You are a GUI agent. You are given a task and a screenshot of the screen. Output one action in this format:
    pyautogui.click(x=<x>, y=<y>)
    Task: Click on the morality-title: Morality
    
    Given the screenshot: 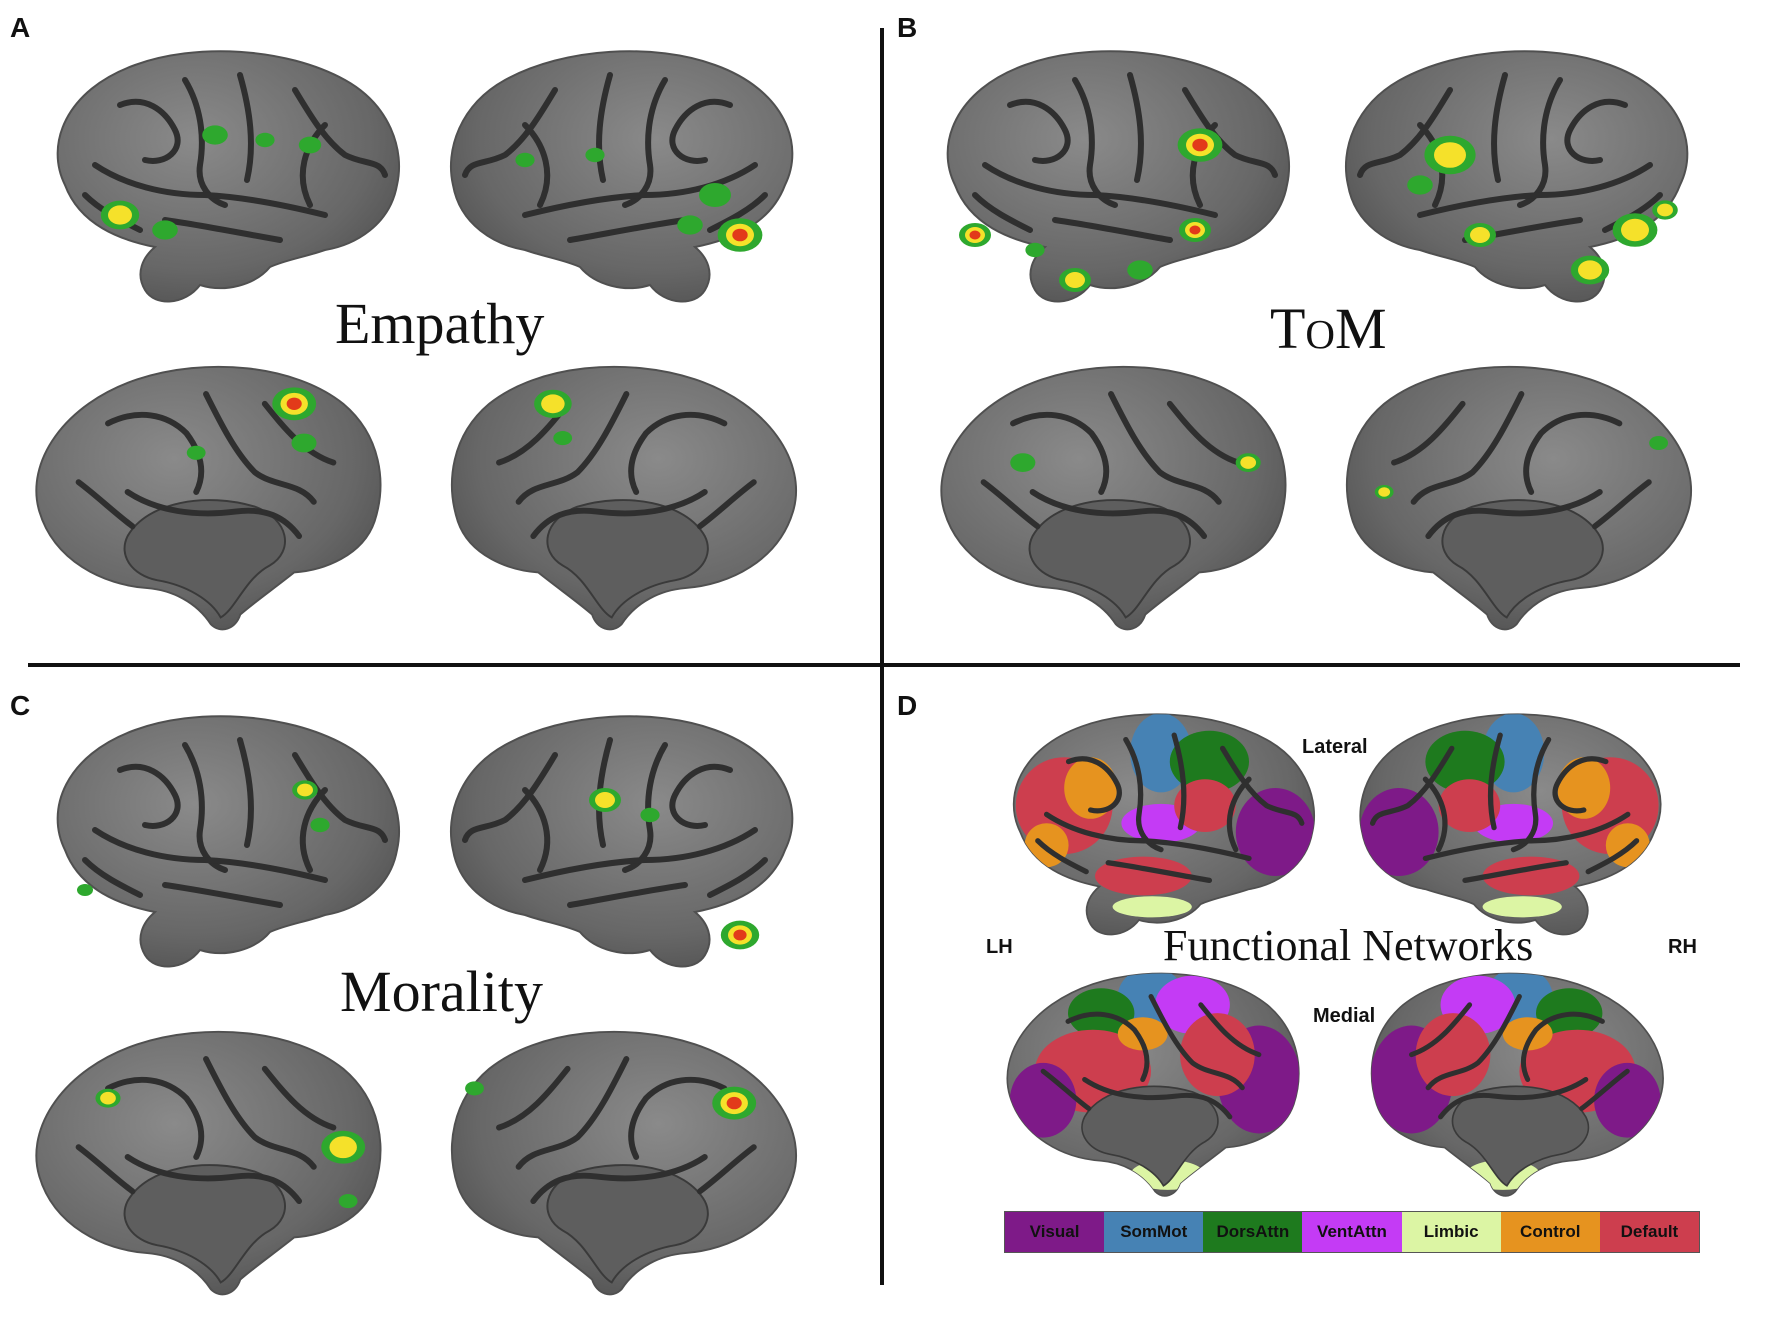 What is the action you would take?
    pyautogui.click(x=441, y=991)
    